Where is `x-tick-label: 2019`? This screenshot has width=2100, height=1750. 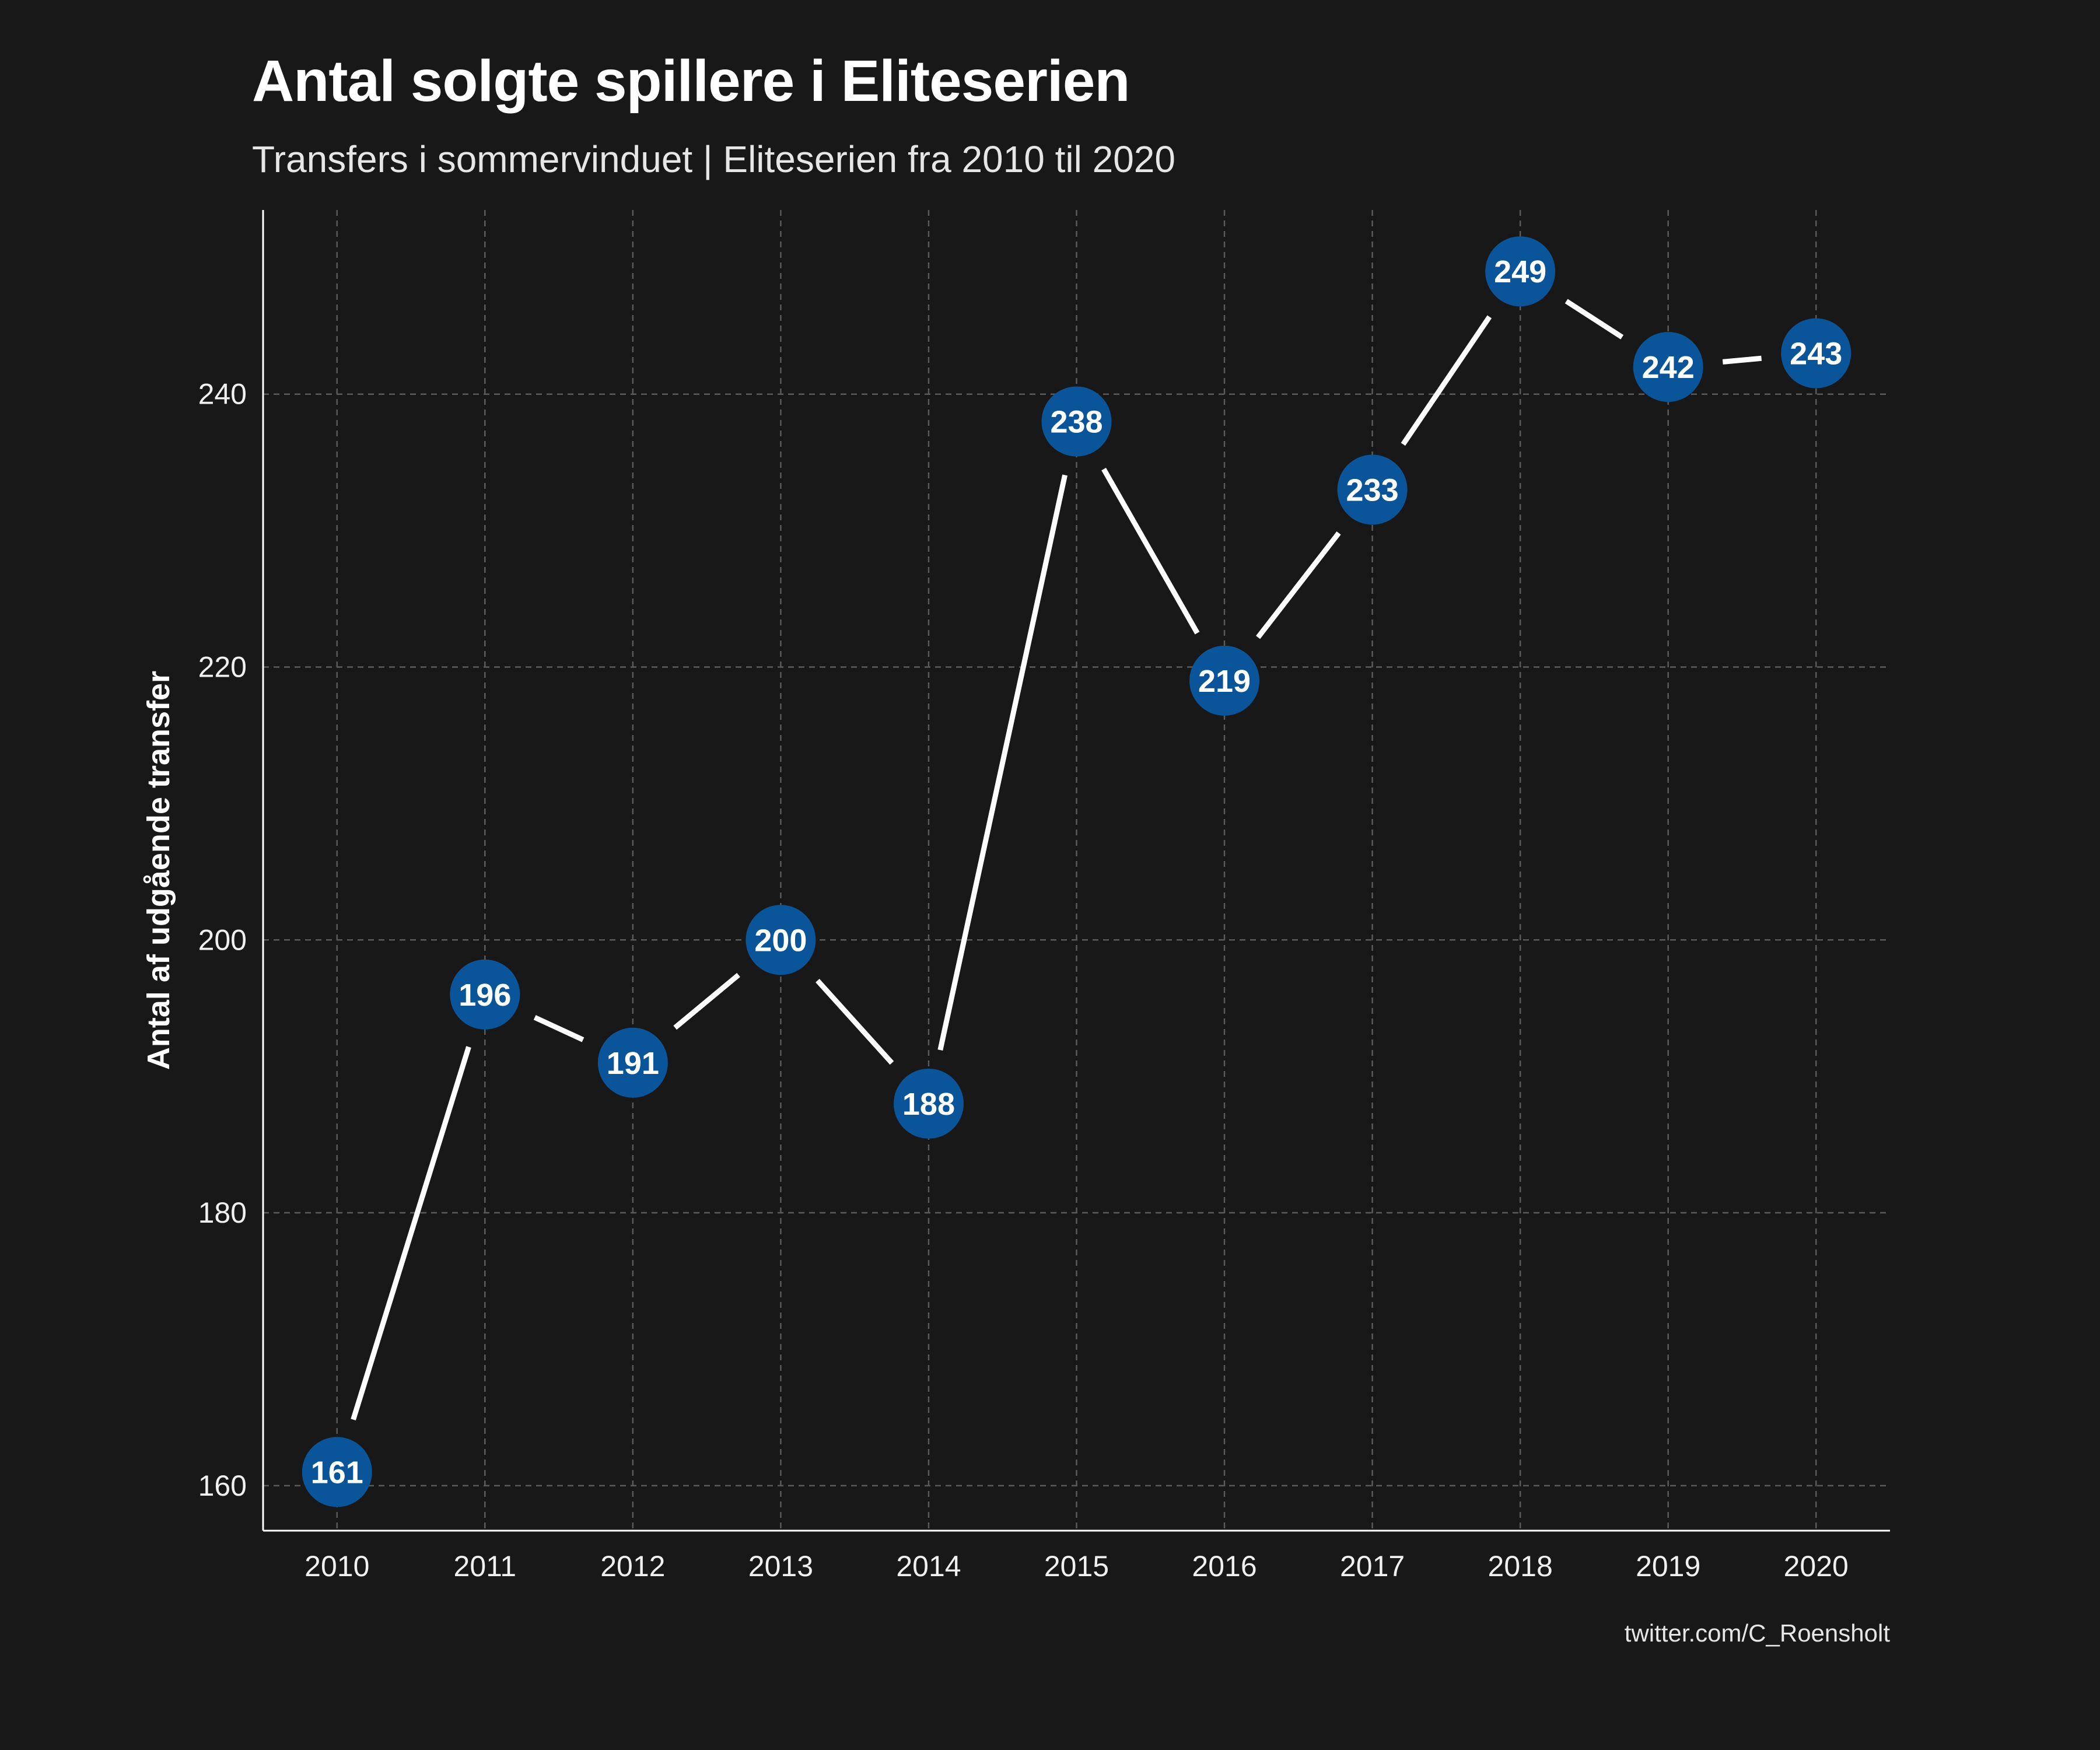
x-tick-label: 2019 is located at coordinates (1668, 1566).